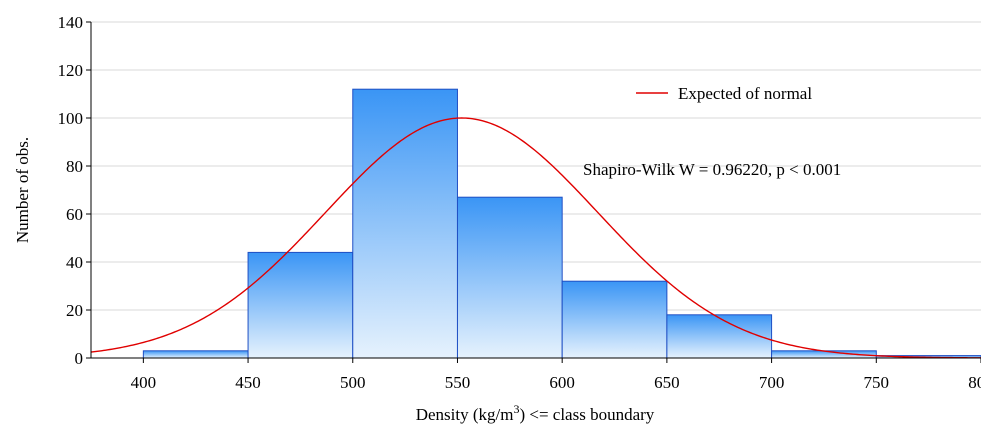 Image resolution: width=981 pixels, height=434 pixels. I want to click on x-axis-title-main: Density (kg/m, so click(465, 414).